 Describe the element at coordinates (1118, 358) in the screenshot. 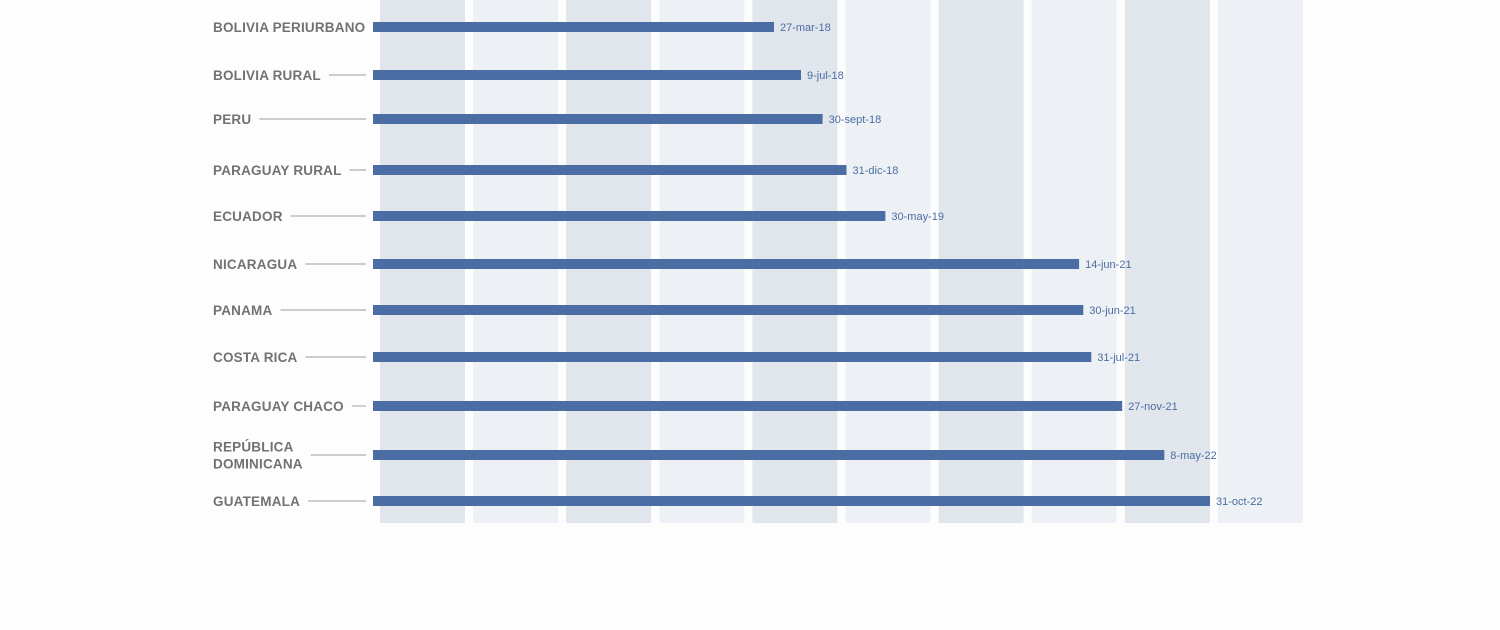

I see `date-label: 31-jul-21` at that location.